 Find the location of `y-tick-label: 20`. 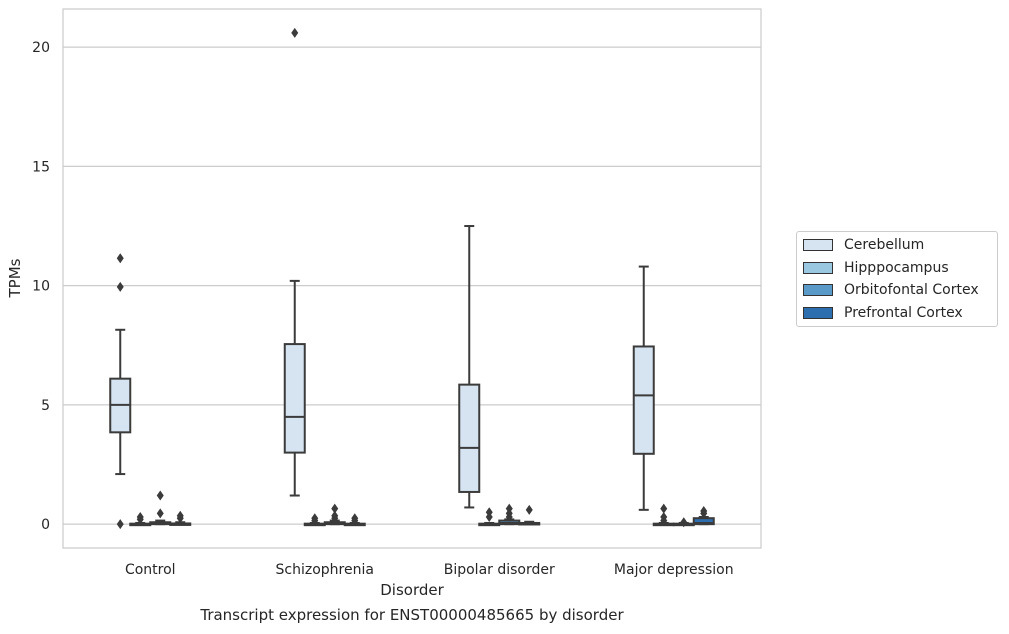

y-tick-label: 20 is located at coordinates (41, 48).